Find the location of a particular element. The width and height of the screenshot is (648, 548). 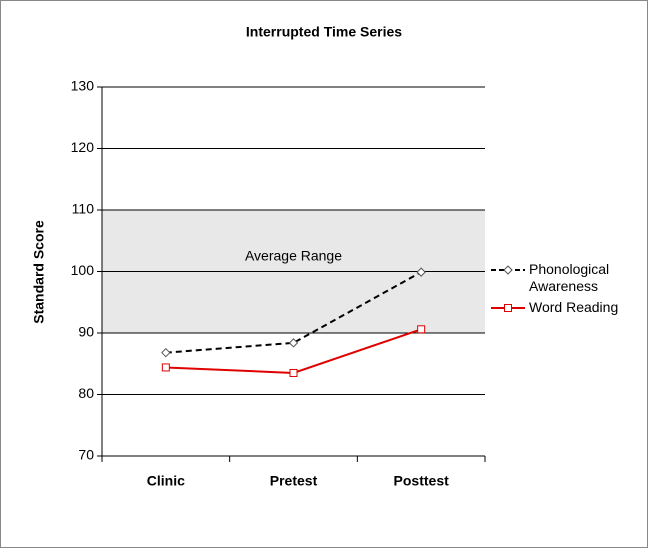

y-tick-label: 120 is located at coordinates (83, 147).